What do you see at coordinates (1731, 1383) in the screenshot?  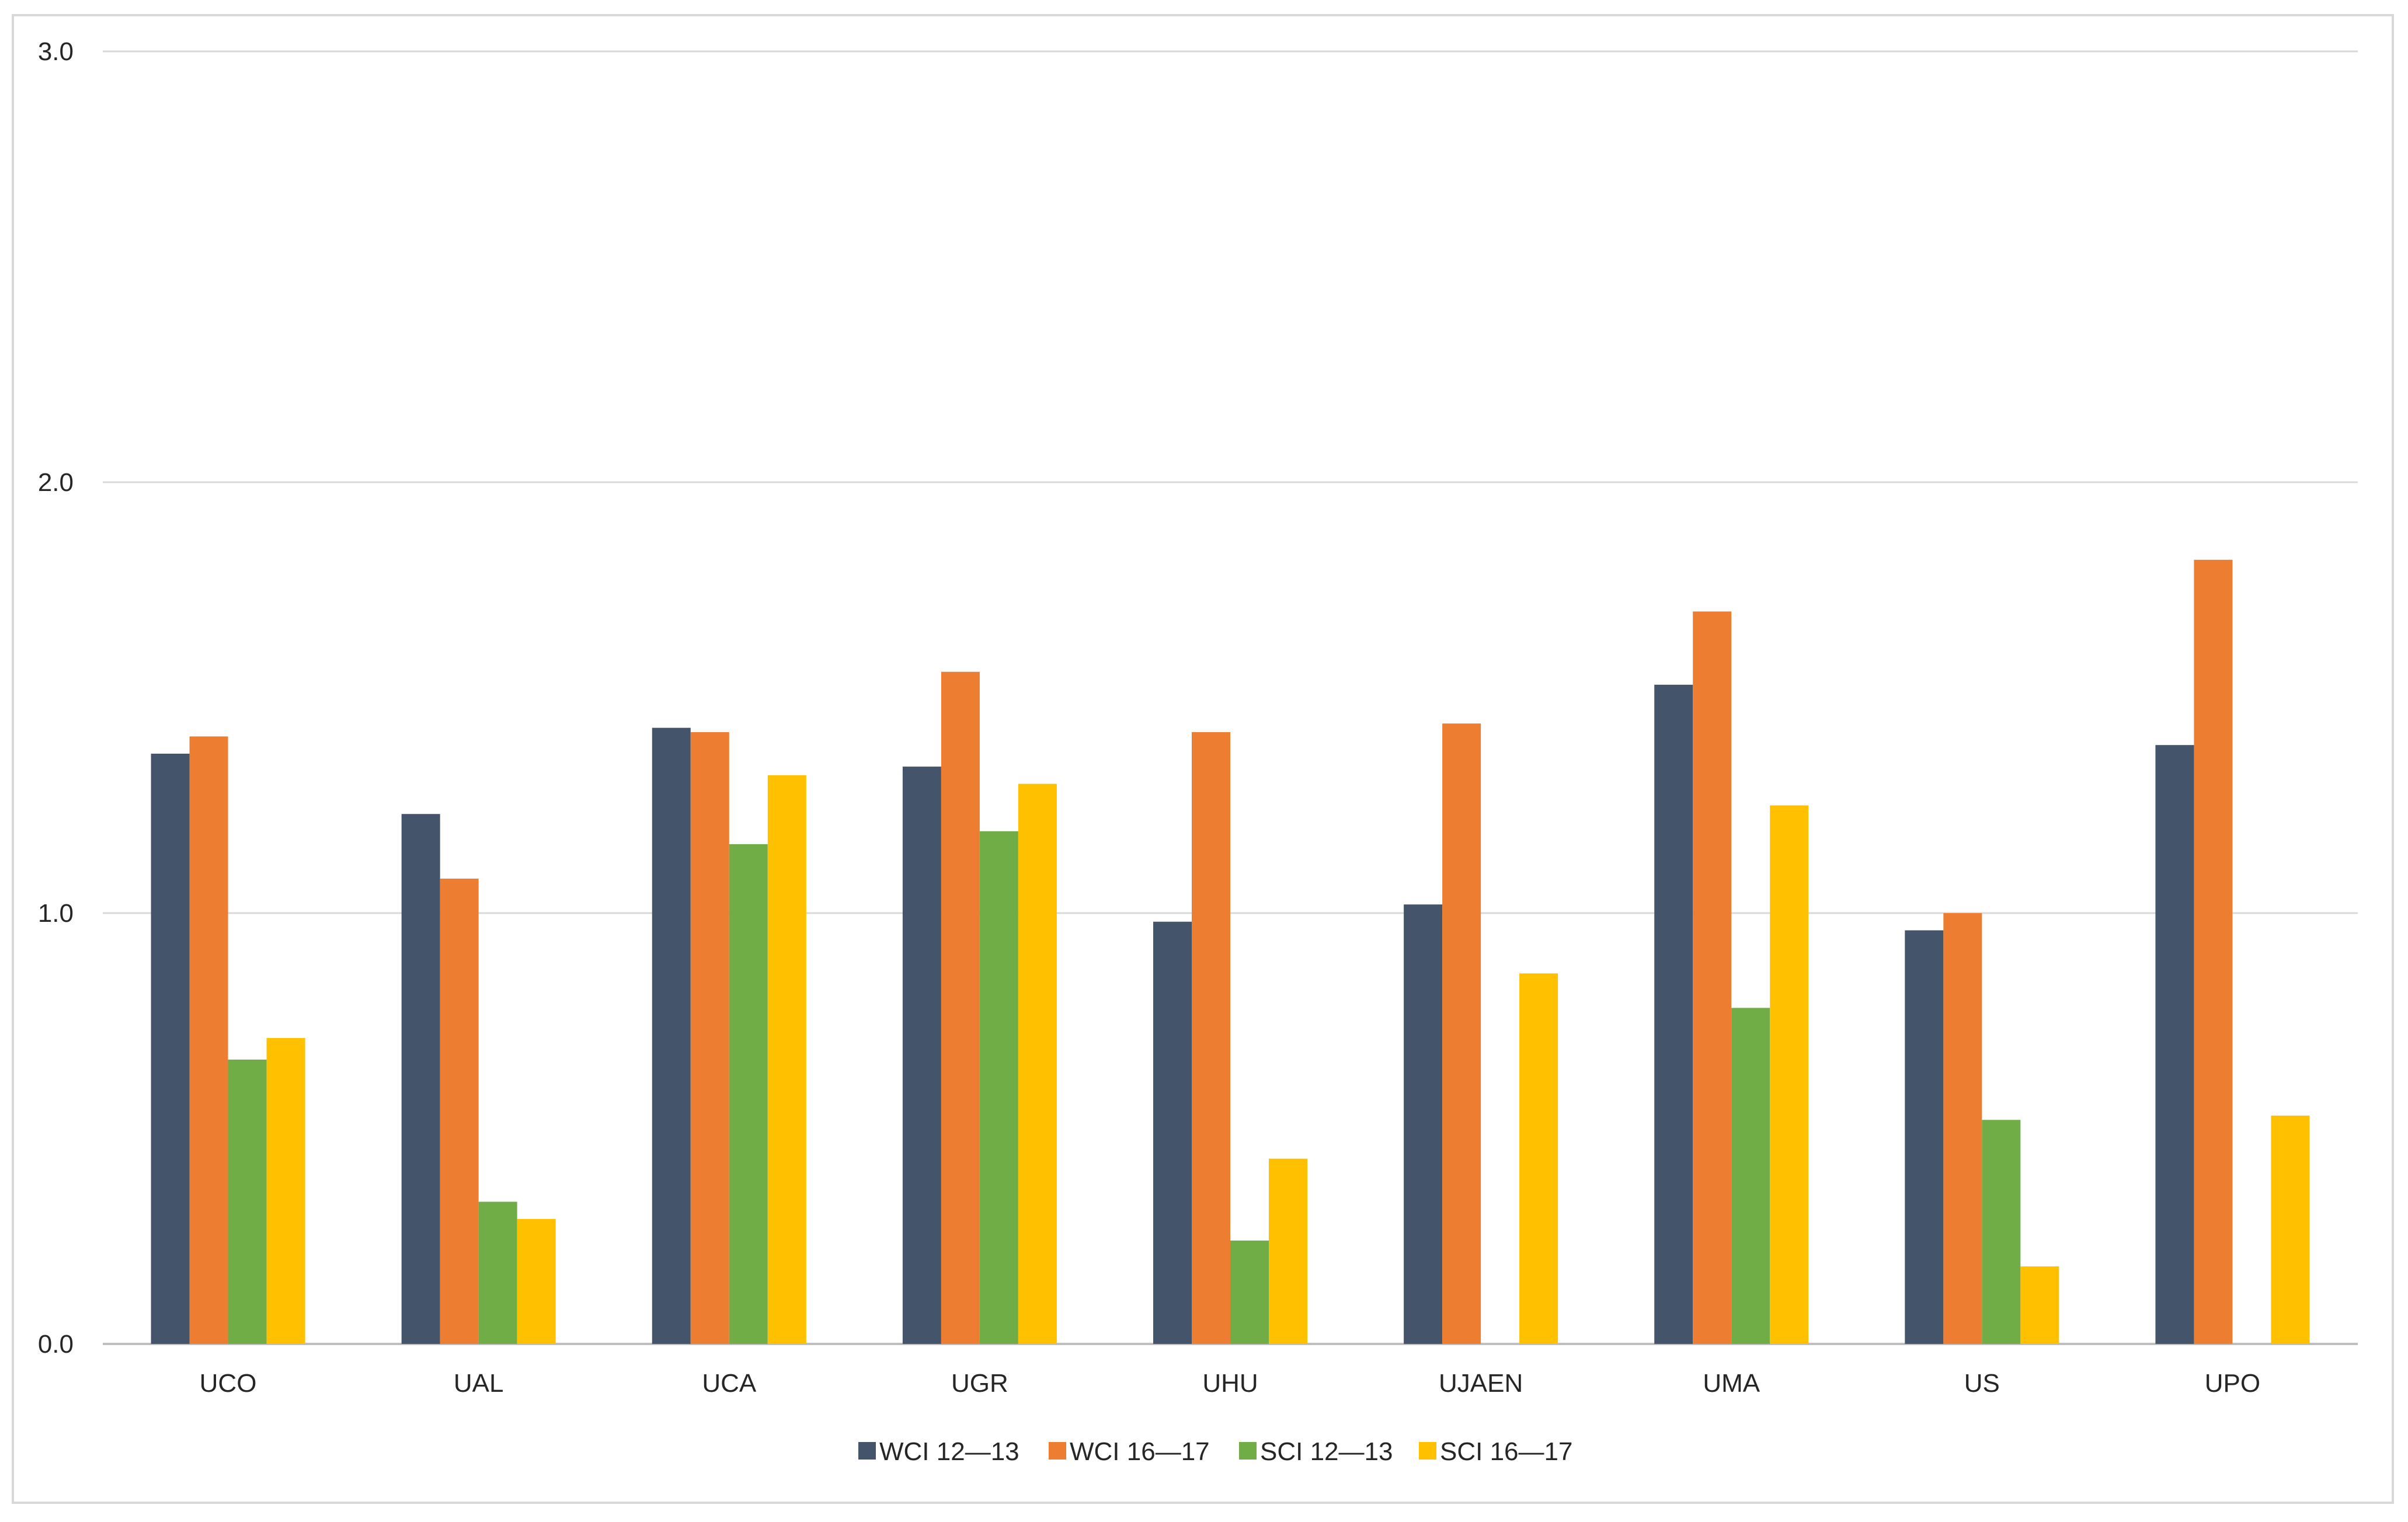 I see `x-tick-label: UMA` at bounding box center [1731, 1383].